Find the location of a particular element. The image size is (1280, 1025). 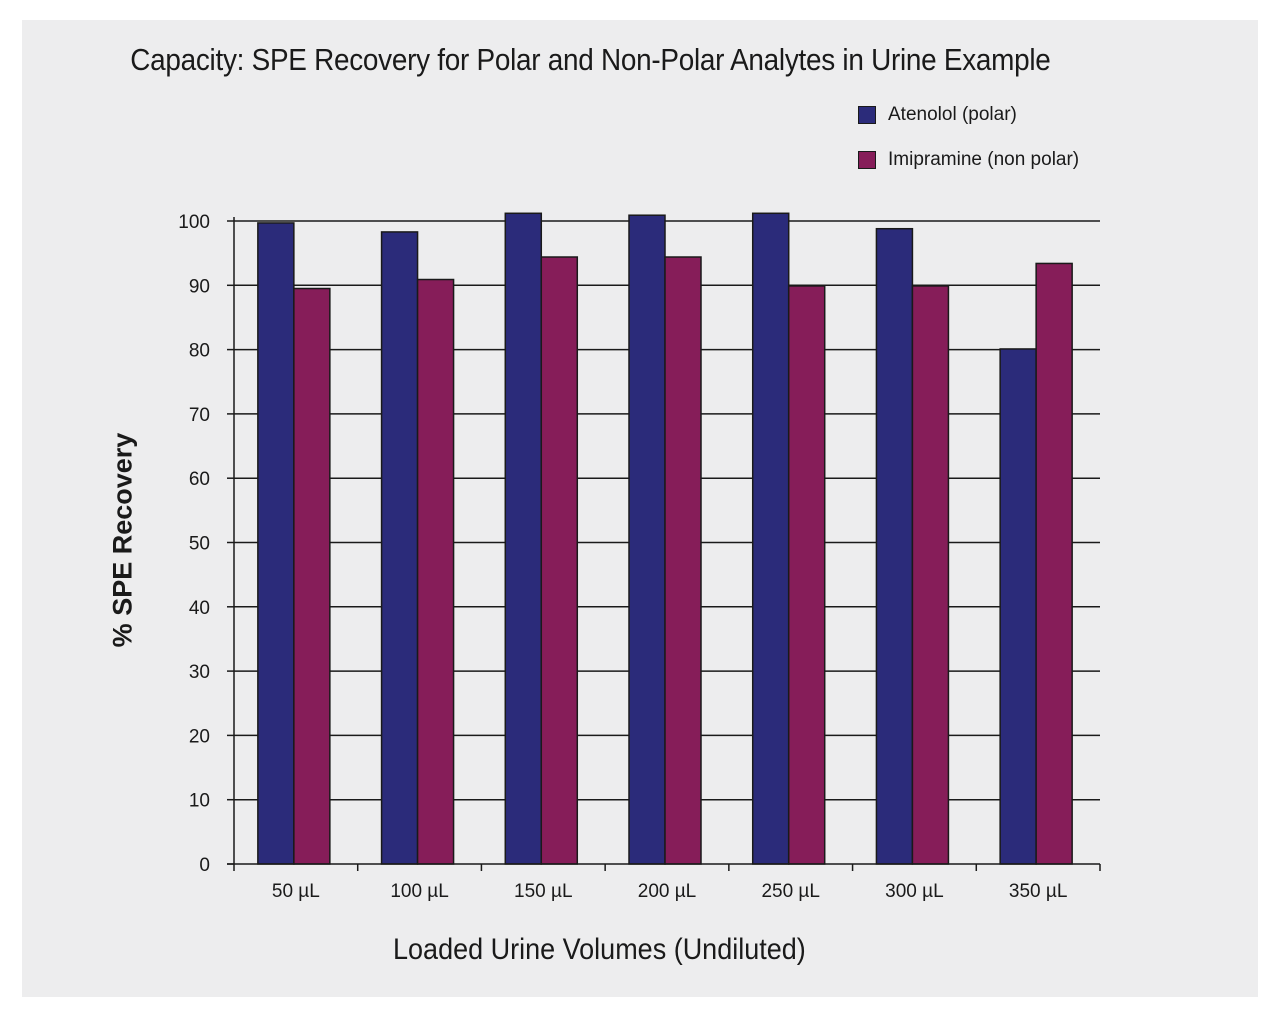

legend-item-imipramine: Imipramine (non polar) is located at coordinates (968, 160).